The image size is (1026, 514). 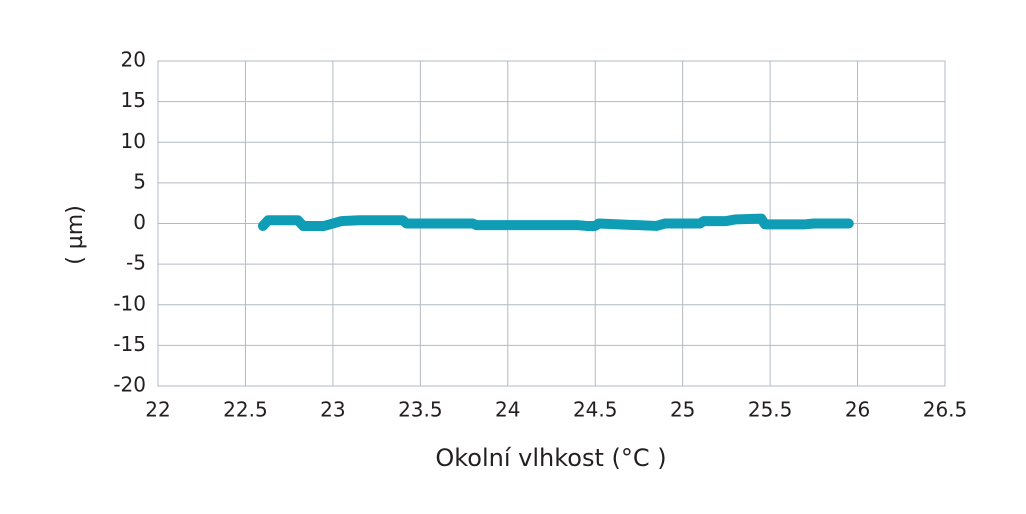 What do you see at coordinates (157, 410) in the screenshot?
I see `x-tick-label: 22` at bounding box center [157, 410].